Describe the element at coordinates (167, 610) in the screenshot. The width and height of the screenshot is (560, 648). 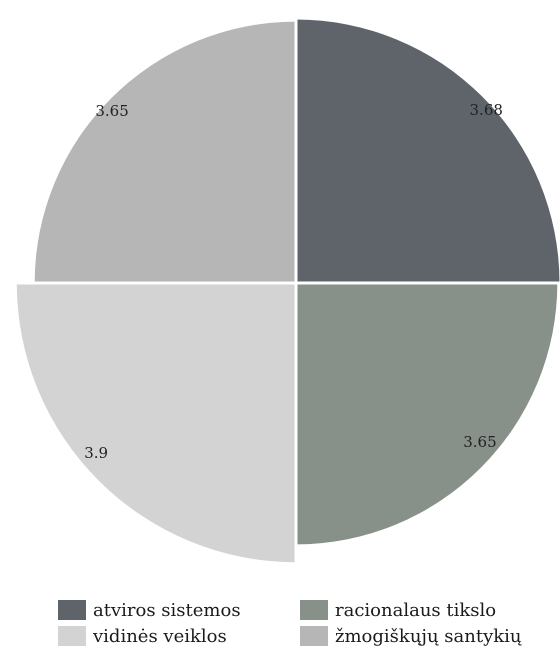
I see `legend-label: atviros sistemos` at that location.